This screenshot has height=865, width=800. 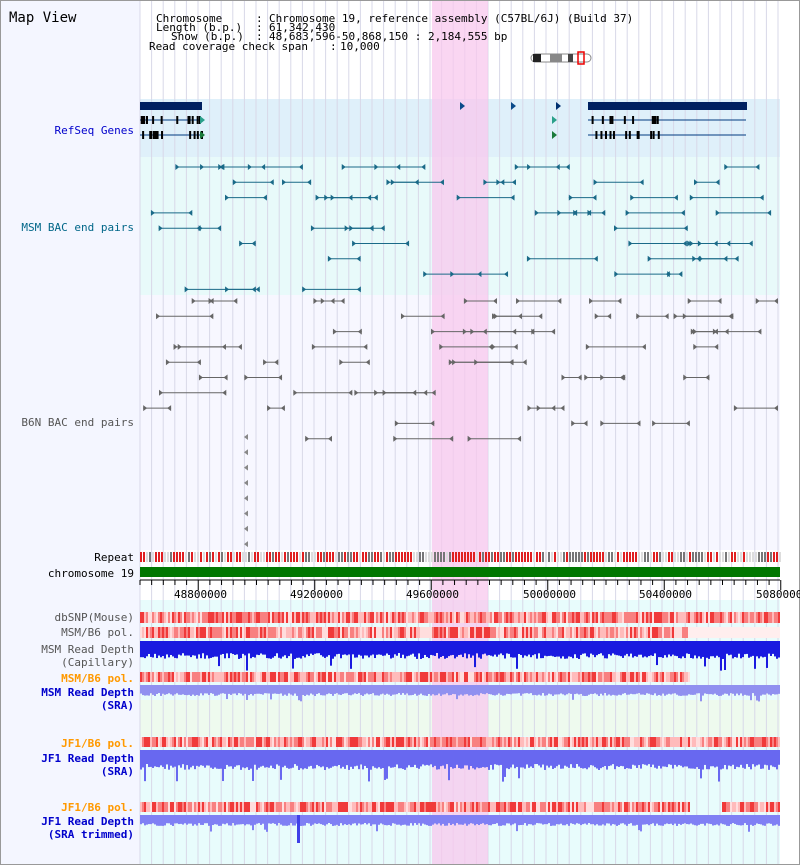 I want to click on jf1-b6-pol-label: JF1/B6 pol., so click(x=97, y=743).